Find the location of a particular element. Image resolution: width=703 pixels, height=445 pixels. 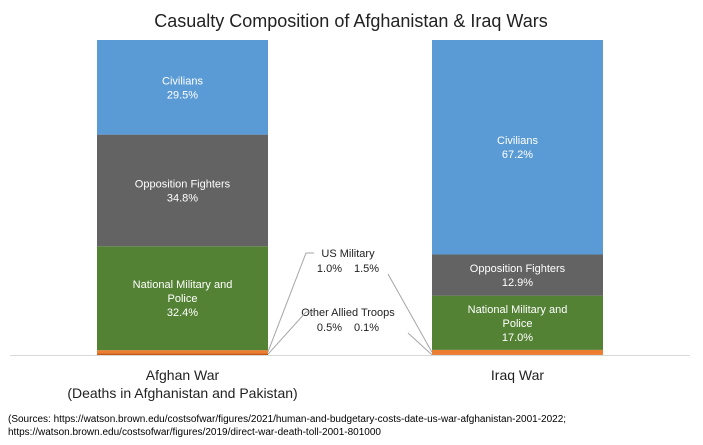

data-label-afghan-war-civilians: 29.5% is located at coordinates (182, 95).